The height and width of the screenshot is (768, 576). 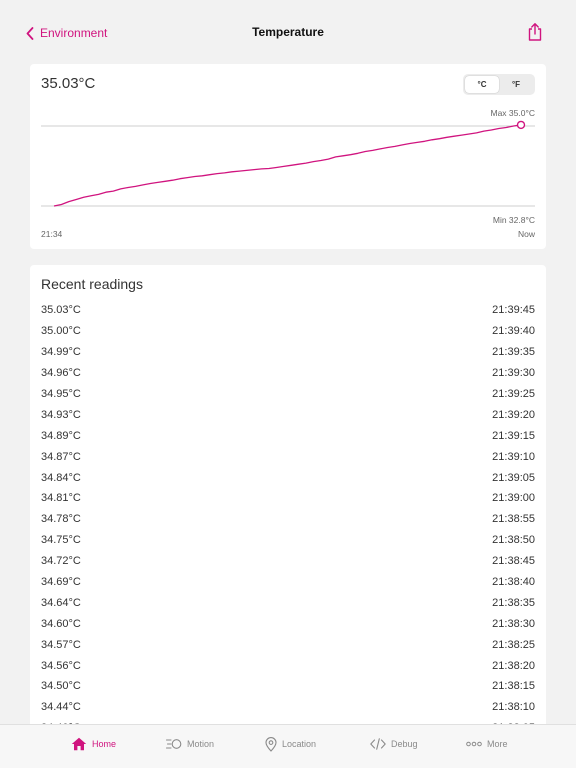 I want to click on reading-row: 34.75°C 21:38:50, so click(x=288, y=540).